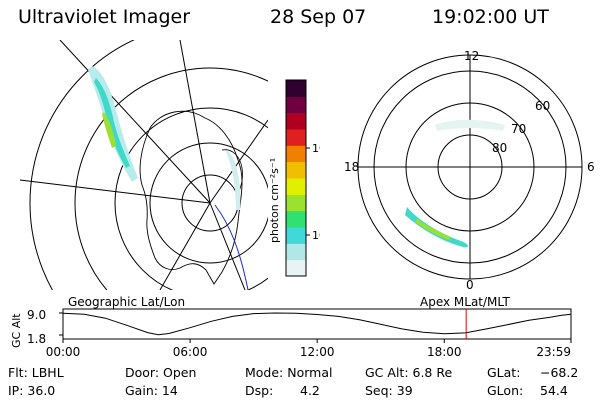 The width and height of the screenshot is (600, 400). Describe the element at coordinates (591, 167) in the screenshot. I see `mlt-label-6: 6` at that location.